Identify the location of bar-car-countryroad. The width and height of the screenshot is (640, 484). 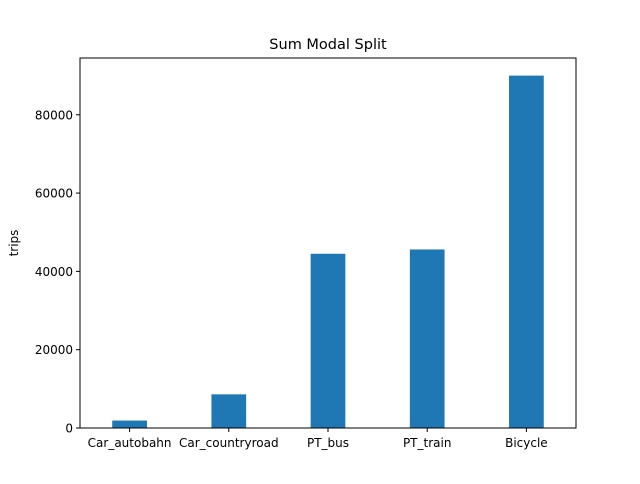
(229, 411).